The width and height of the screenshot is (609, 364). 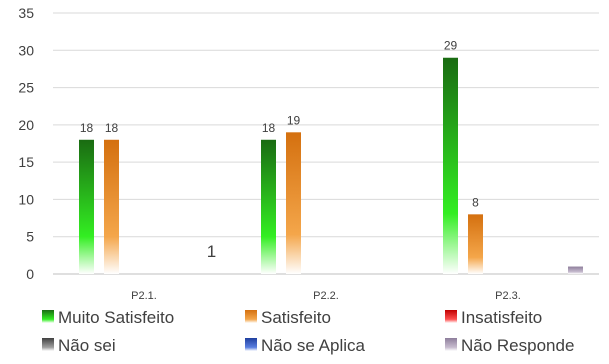 What do you see at coordinates (296, 317) in the screenshot?
I see `legend-label: Satisfeito` at bounding box center [296, 317].